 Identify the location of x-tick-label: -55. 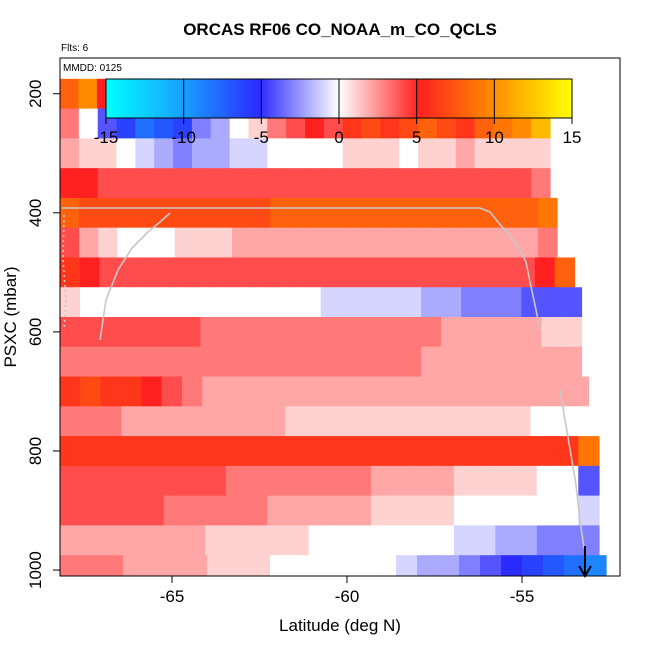
(522, 596).